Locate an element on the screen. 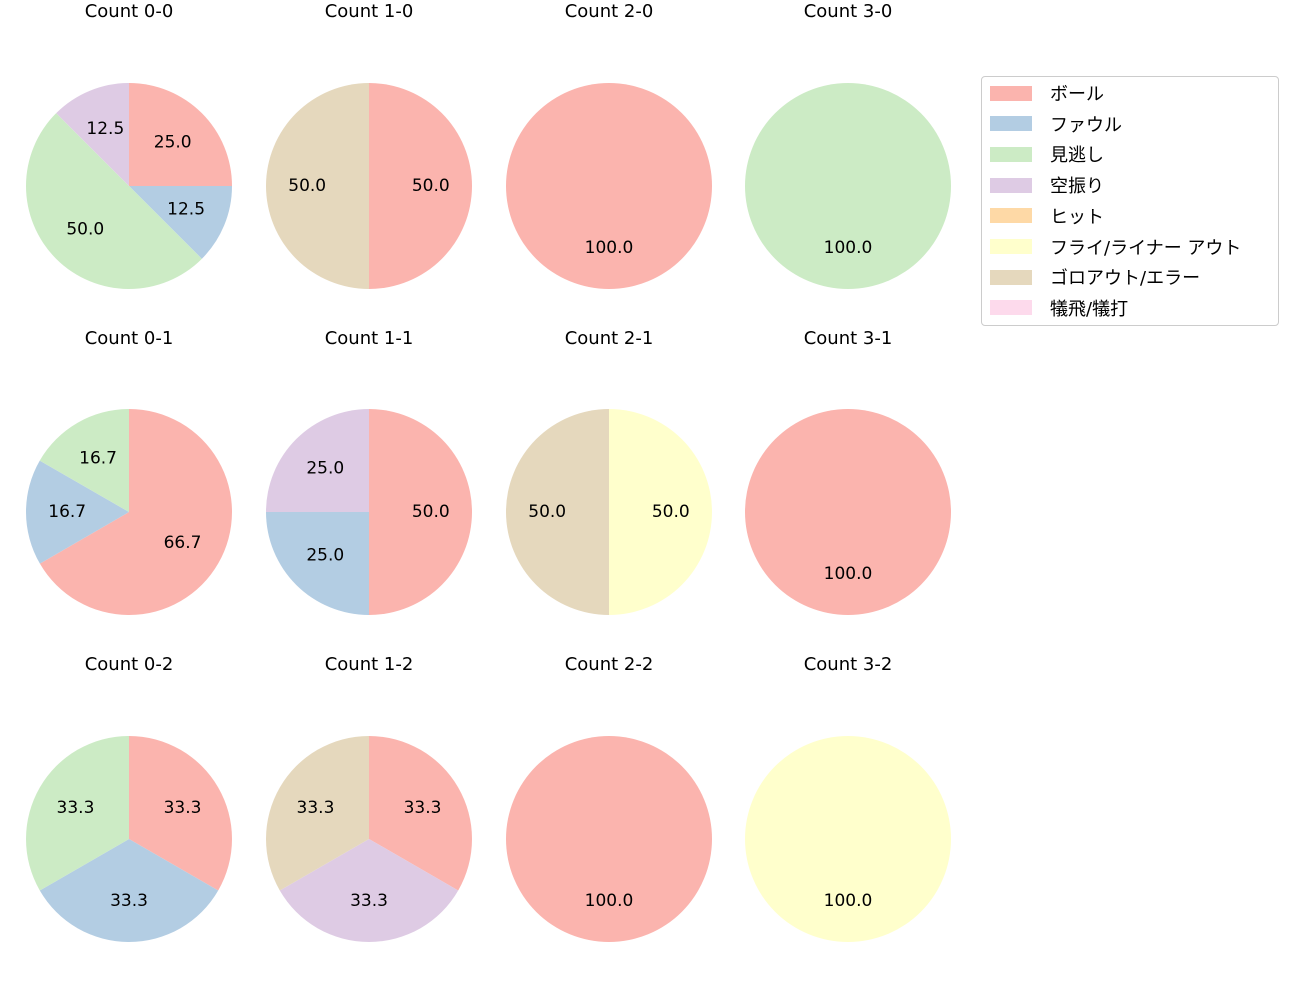 This screenshot has width=1300, height=1000. pie-chart: Count 0-2 33.3 33.3 33.3 is located at coordinates (129, 814).